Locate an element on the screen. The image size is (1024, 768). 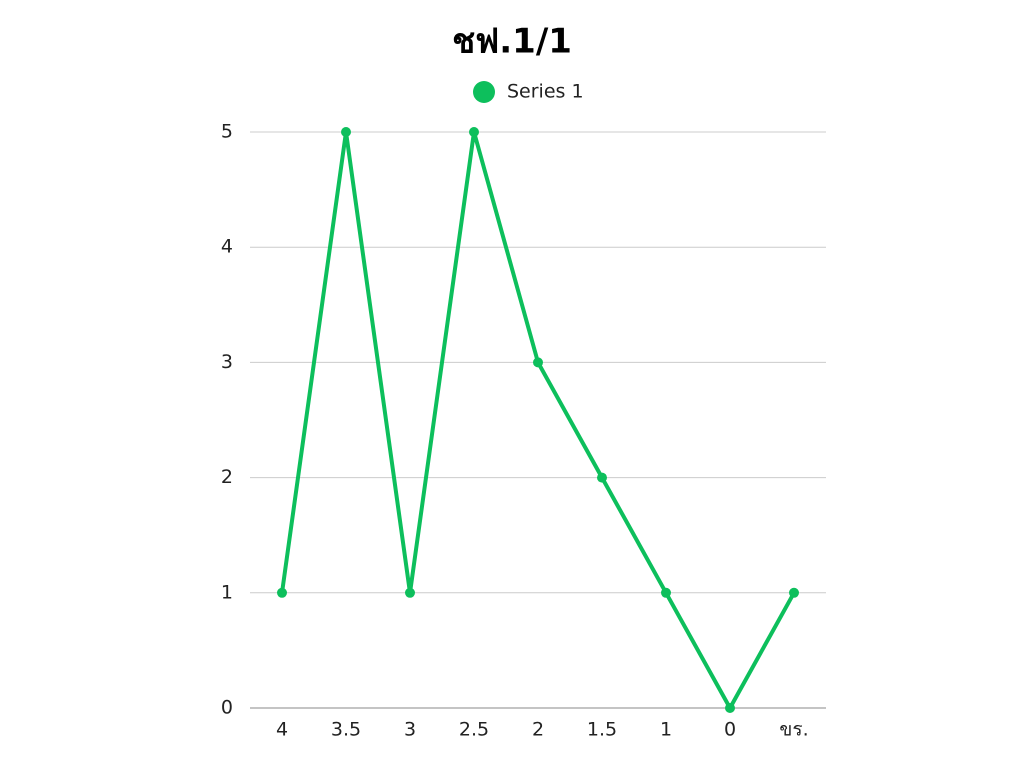
y-tick-label: 5 is located at coordinates (227, 132).